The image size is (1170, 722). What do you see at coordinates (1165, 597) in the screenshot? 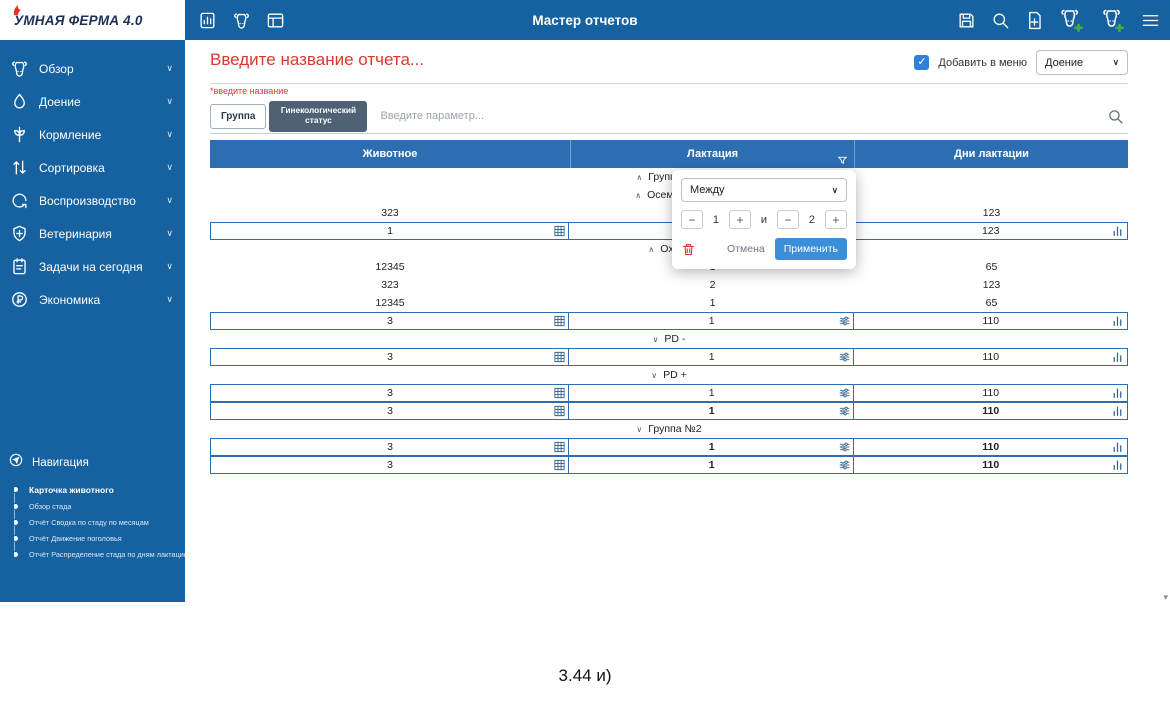
I see `scrollbar-arrow-icon: ▾` at bounding box center [1165, 597].